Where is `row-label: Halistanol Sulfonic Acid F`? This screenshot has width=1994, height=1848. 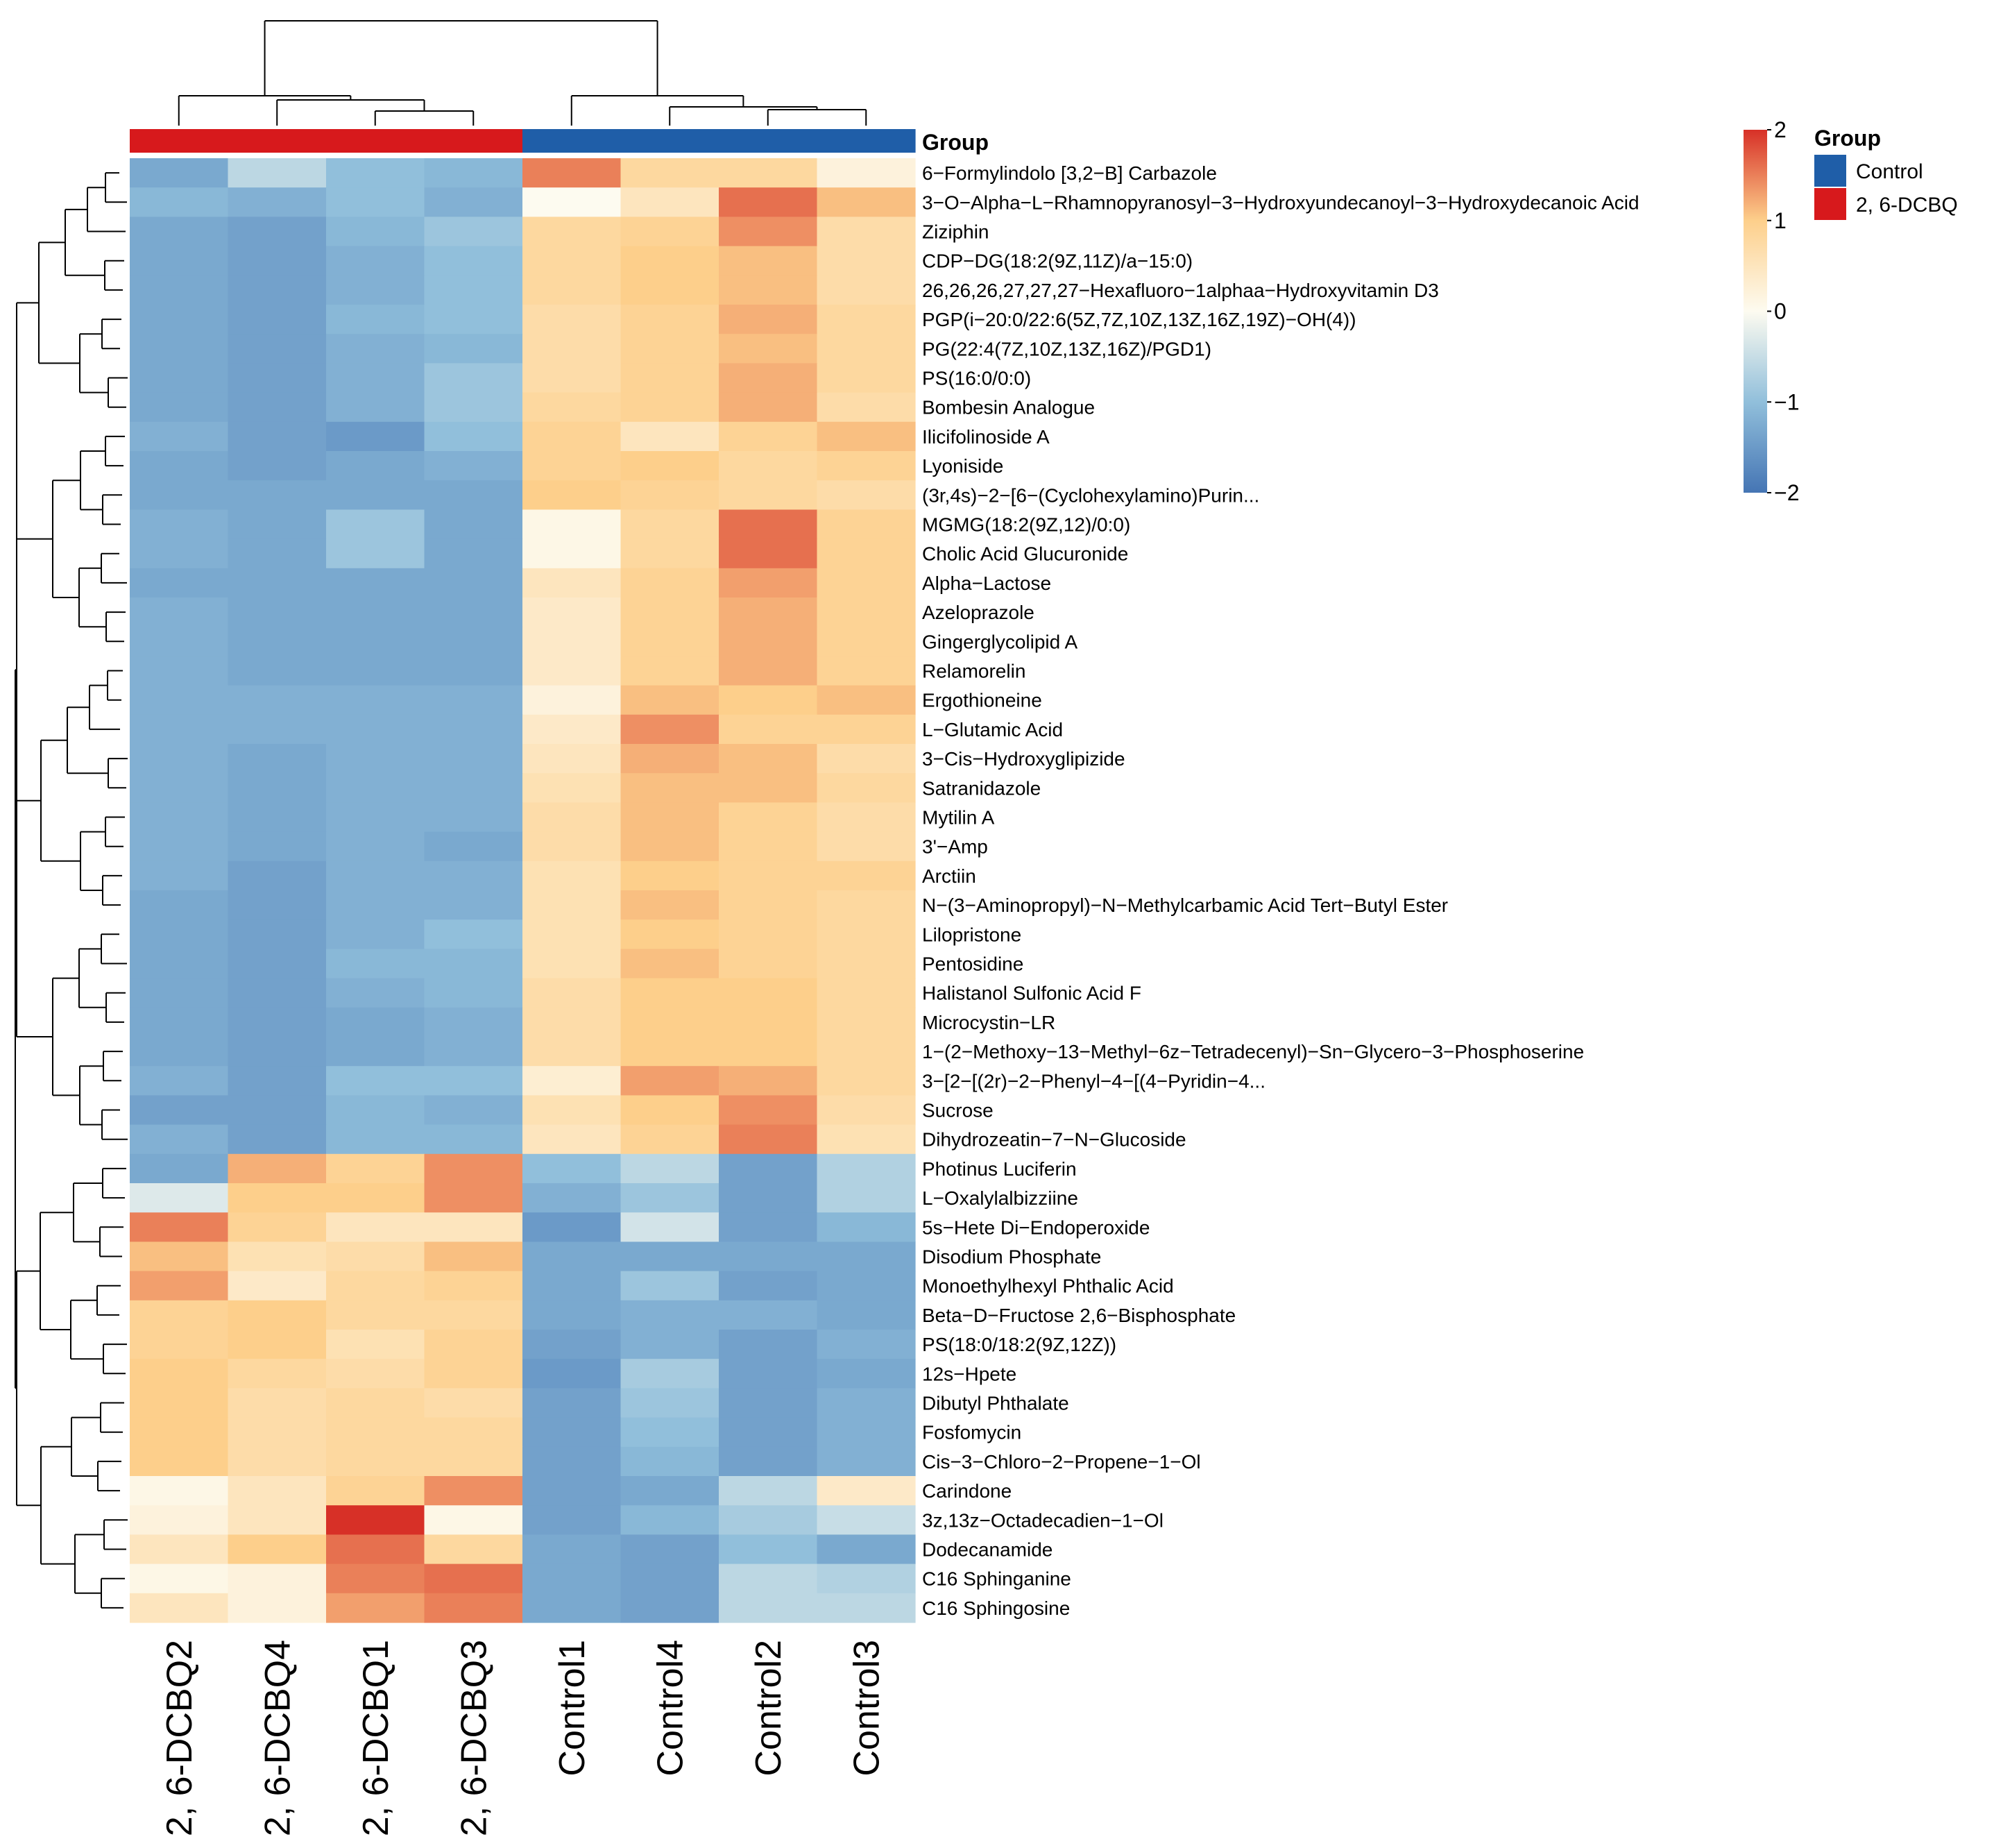 row-label: Halistanol Sulfonic Acid F is located at coordinates (1031, 994).